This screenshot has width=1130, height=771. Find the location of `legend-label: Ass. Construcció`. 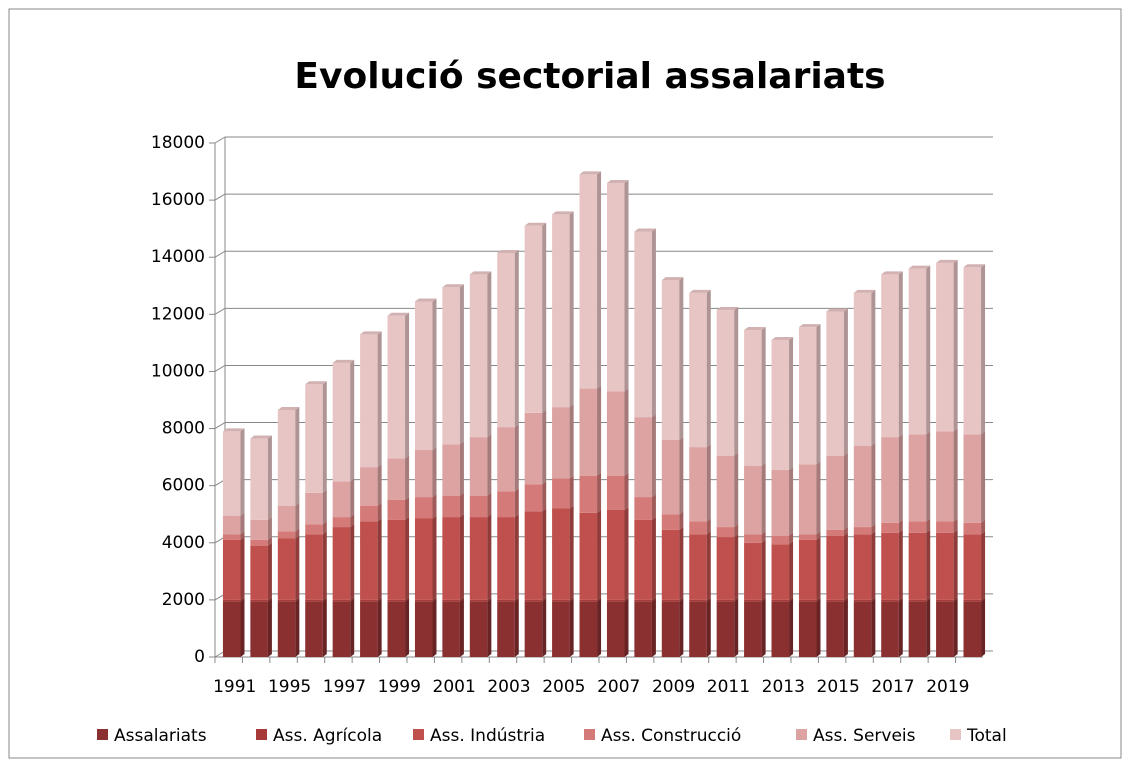

legend-label: Ass. Construcció is located at coordinates (671, 736).